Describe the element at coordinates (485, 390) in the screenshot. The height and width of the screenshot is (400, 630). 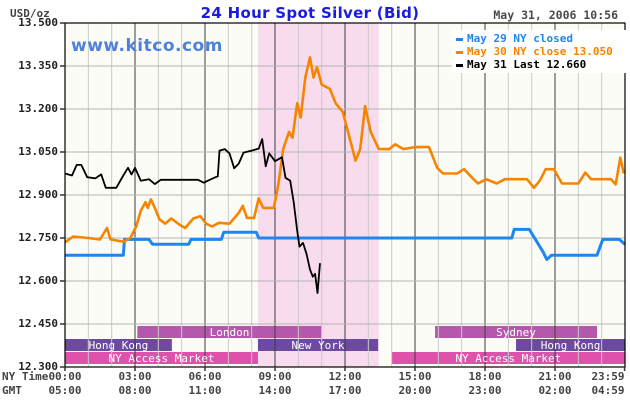
I see `gmt-time-tick-label: 23:00` at that location.